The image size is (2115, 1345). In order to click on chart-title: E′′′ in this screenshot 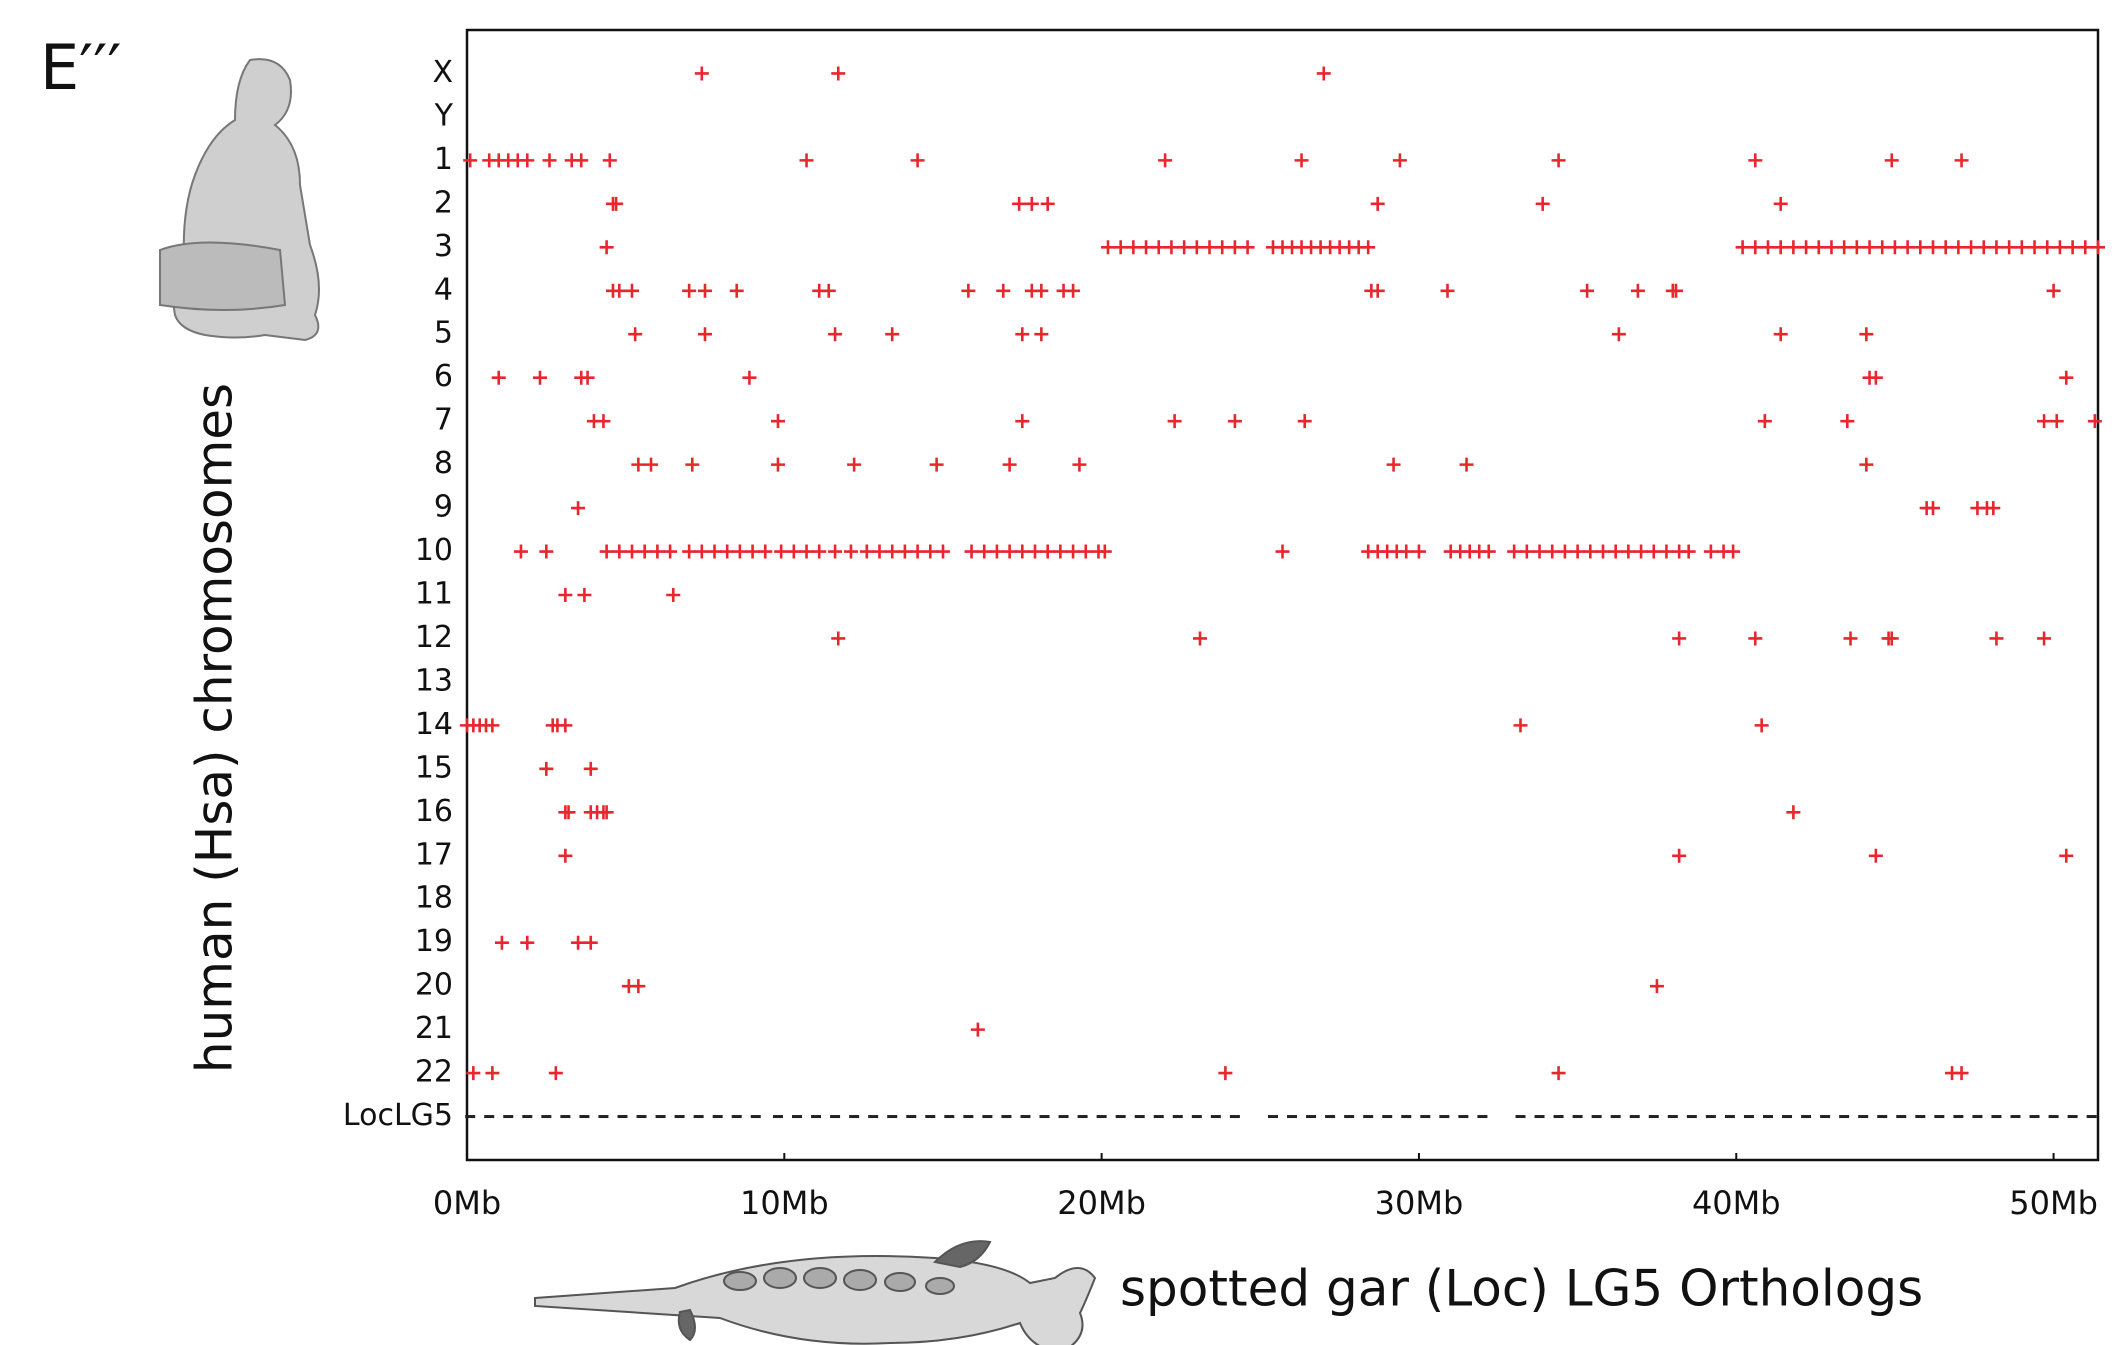, I will do `click(80, 67)`.